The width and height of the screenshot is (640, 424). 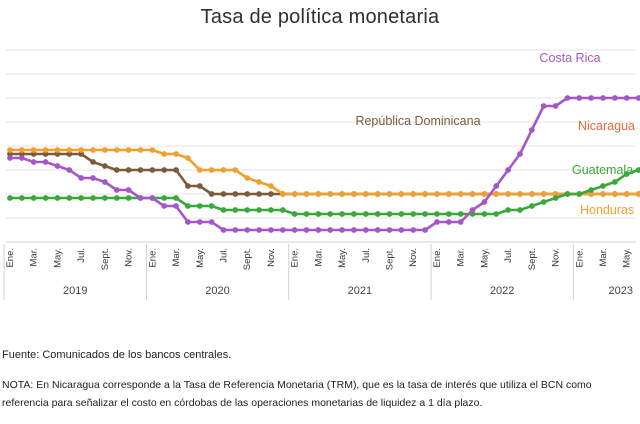 I want to click on chart-title: Tasa de política monetaria, so click(x=320, y=17).